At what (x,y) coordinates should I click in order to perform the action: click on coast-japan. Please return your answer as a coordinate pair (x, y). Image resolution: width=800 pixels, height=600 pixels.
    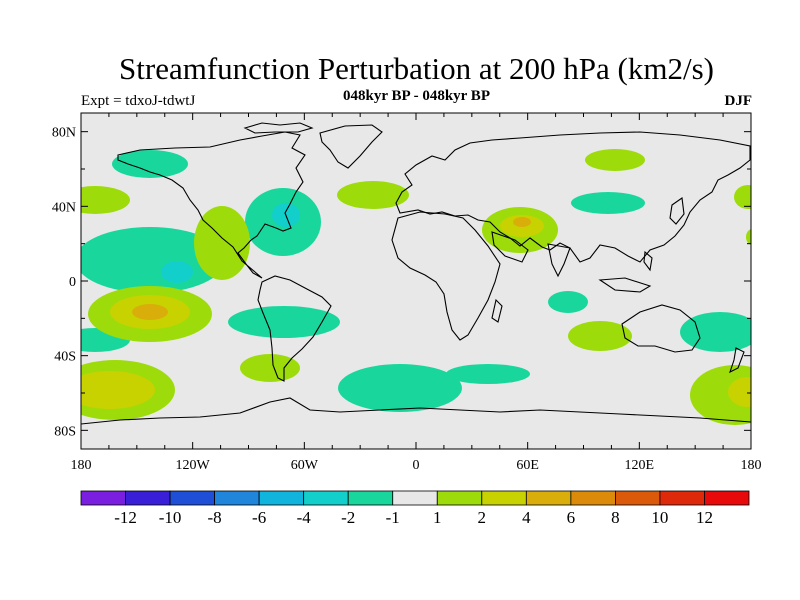
    Looking at the image, I should click on (677, 211).